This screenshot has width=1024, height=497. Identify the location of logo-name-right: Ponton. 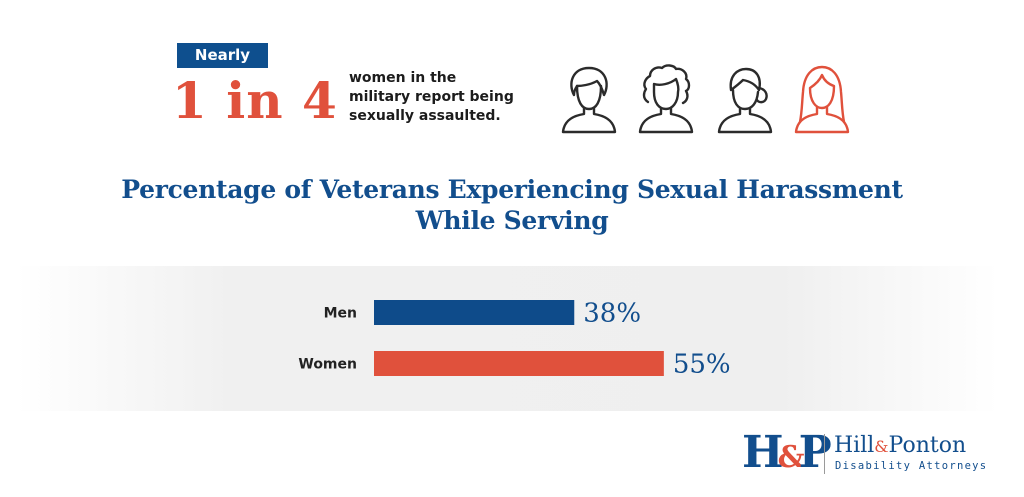
(927, 445).